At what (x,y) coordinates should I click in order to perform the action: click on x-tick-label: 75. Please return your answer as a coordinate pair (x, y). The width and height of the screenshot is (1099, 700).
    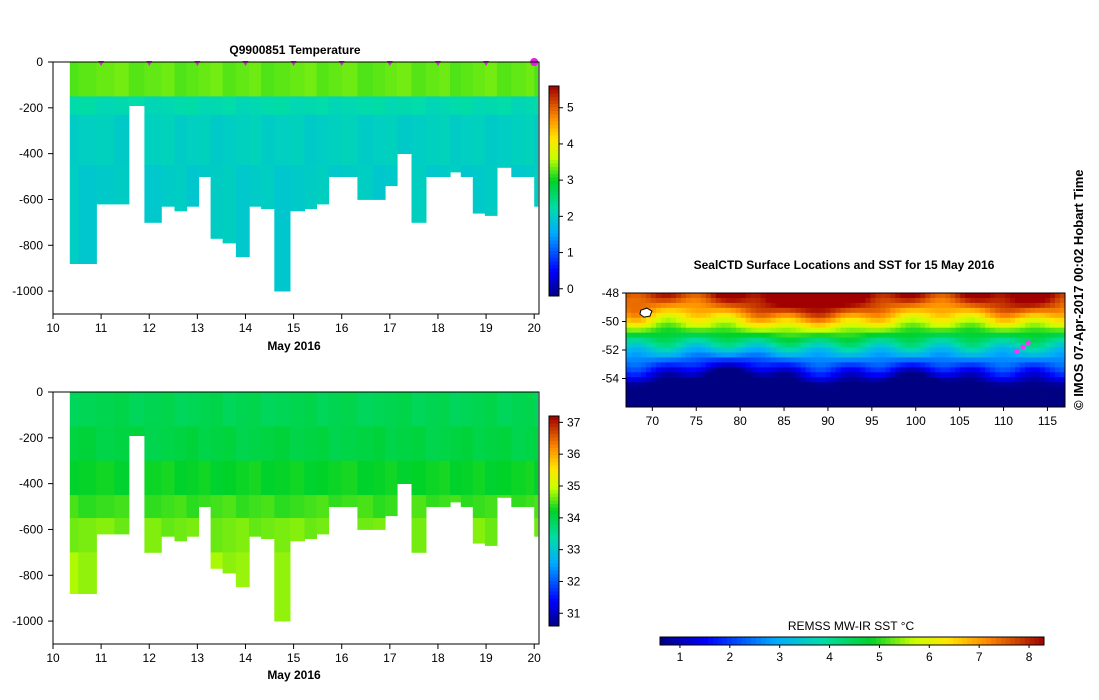
    Looking at the image, I should click on (697, 421).